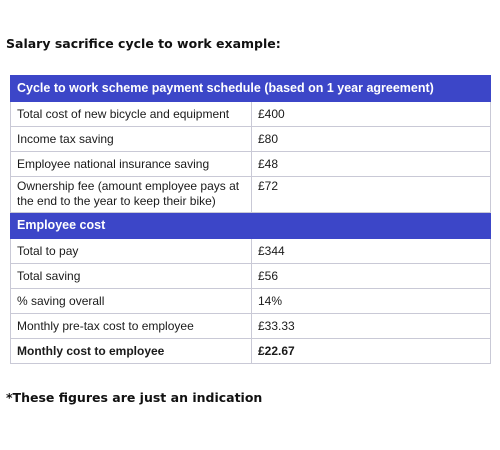 This screenshot has width=500, height=450. Describe the element at coordinates (131, 114) in the screenshot. I see `row-label: Total cost of new bicycle and equipment` at that location.